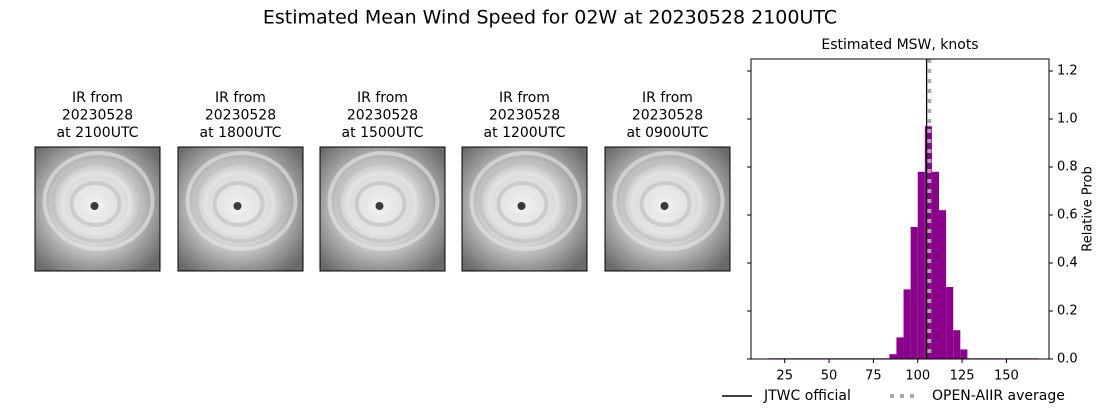 The image size is (1100, 409). Describe the element at coordinates (829, 376) in the screenshot. I see `x-tick-label: 50` at that location.